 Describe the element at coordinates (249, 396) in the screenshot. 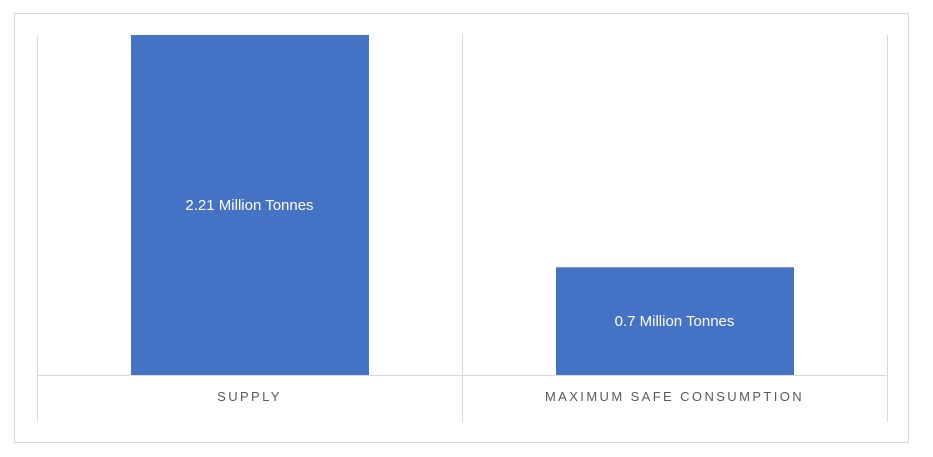

I see `category-label-1: SUPPLY` at that location.